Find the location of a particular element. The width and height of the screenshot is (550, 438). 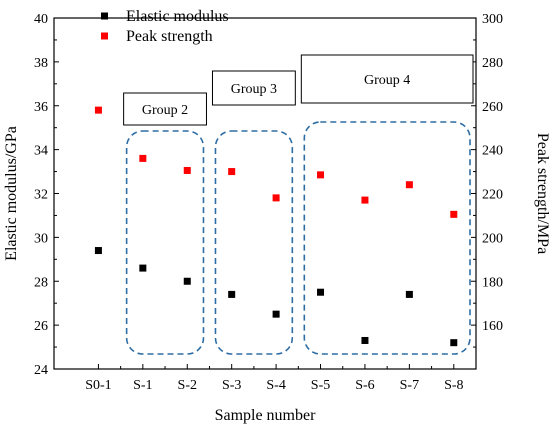

x-tick-label: S-2 is located at coordinates (187, 385).